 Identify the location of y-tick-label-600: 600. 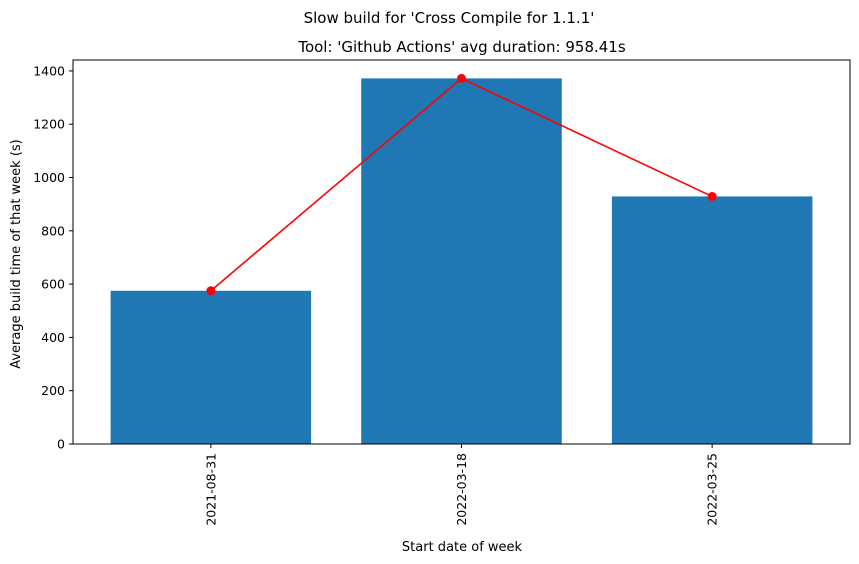
(53, 284).